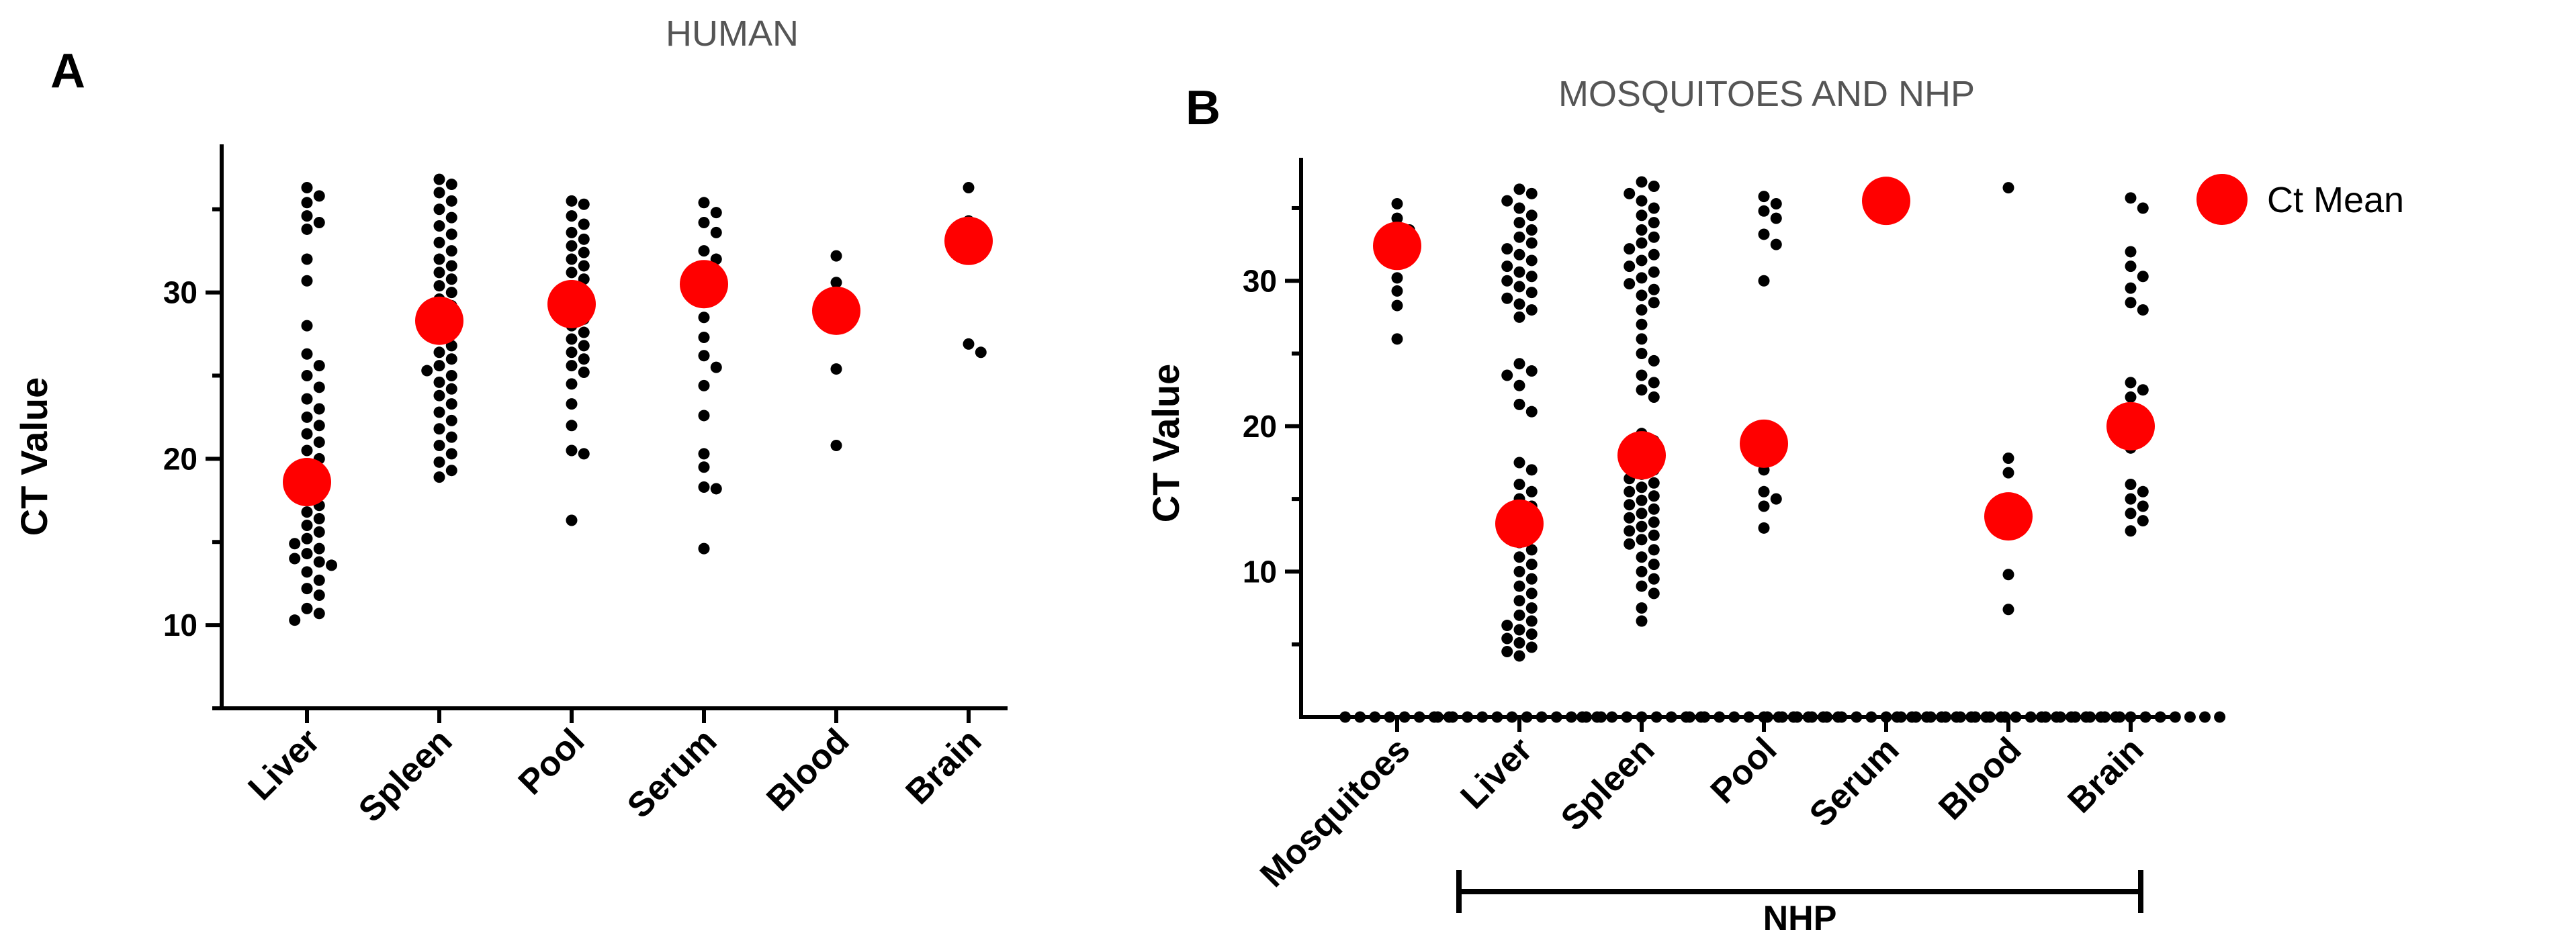  Describe the element at coordinates (1360, 717) in the screenshot. I see `data-point-mosquitoes` at that location.